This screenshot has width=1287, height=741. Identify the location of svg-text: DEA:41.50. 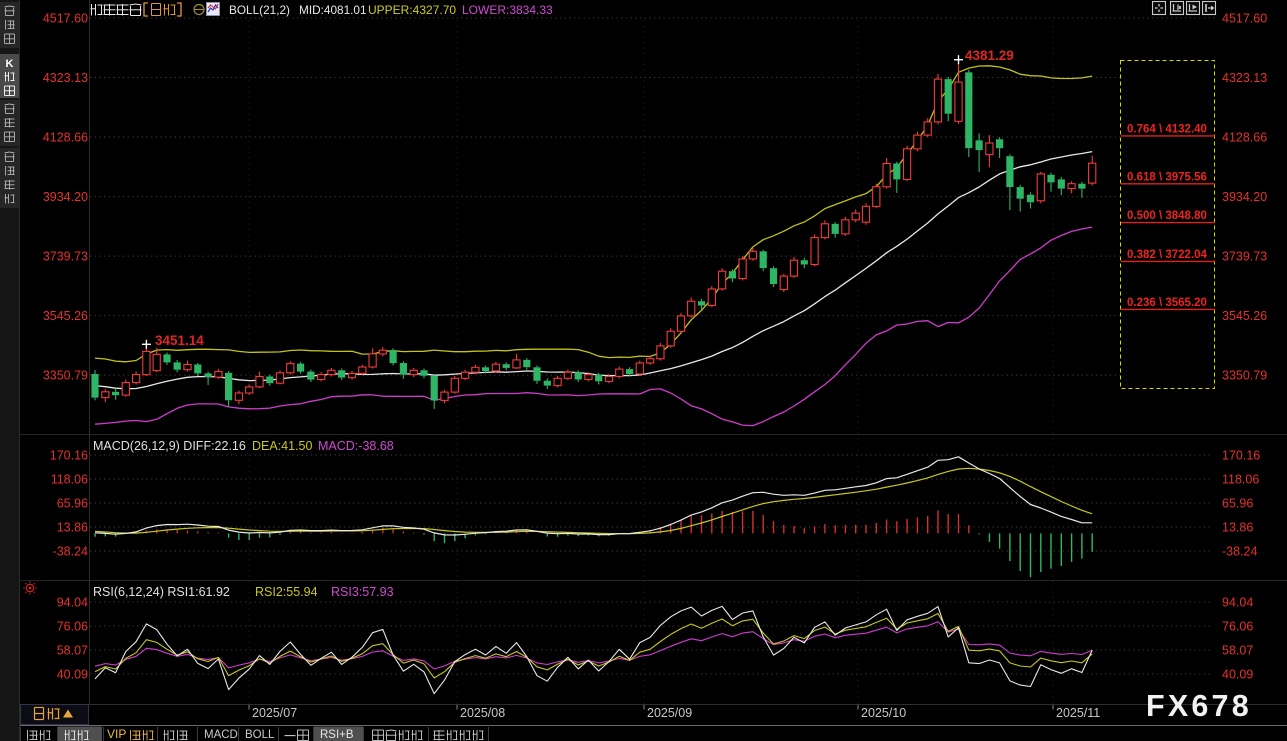
(282, 446).